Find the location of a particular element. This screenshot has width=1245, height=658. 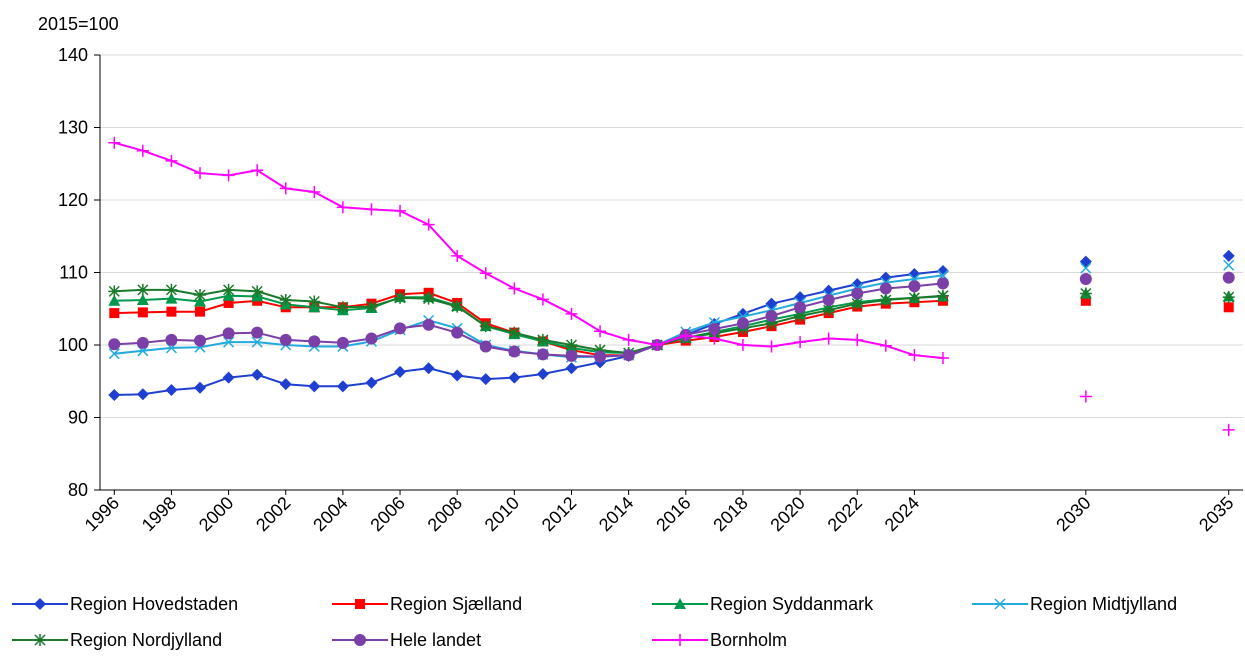

legend-item: Region Syddanmark is located at coordinates (763, 604).